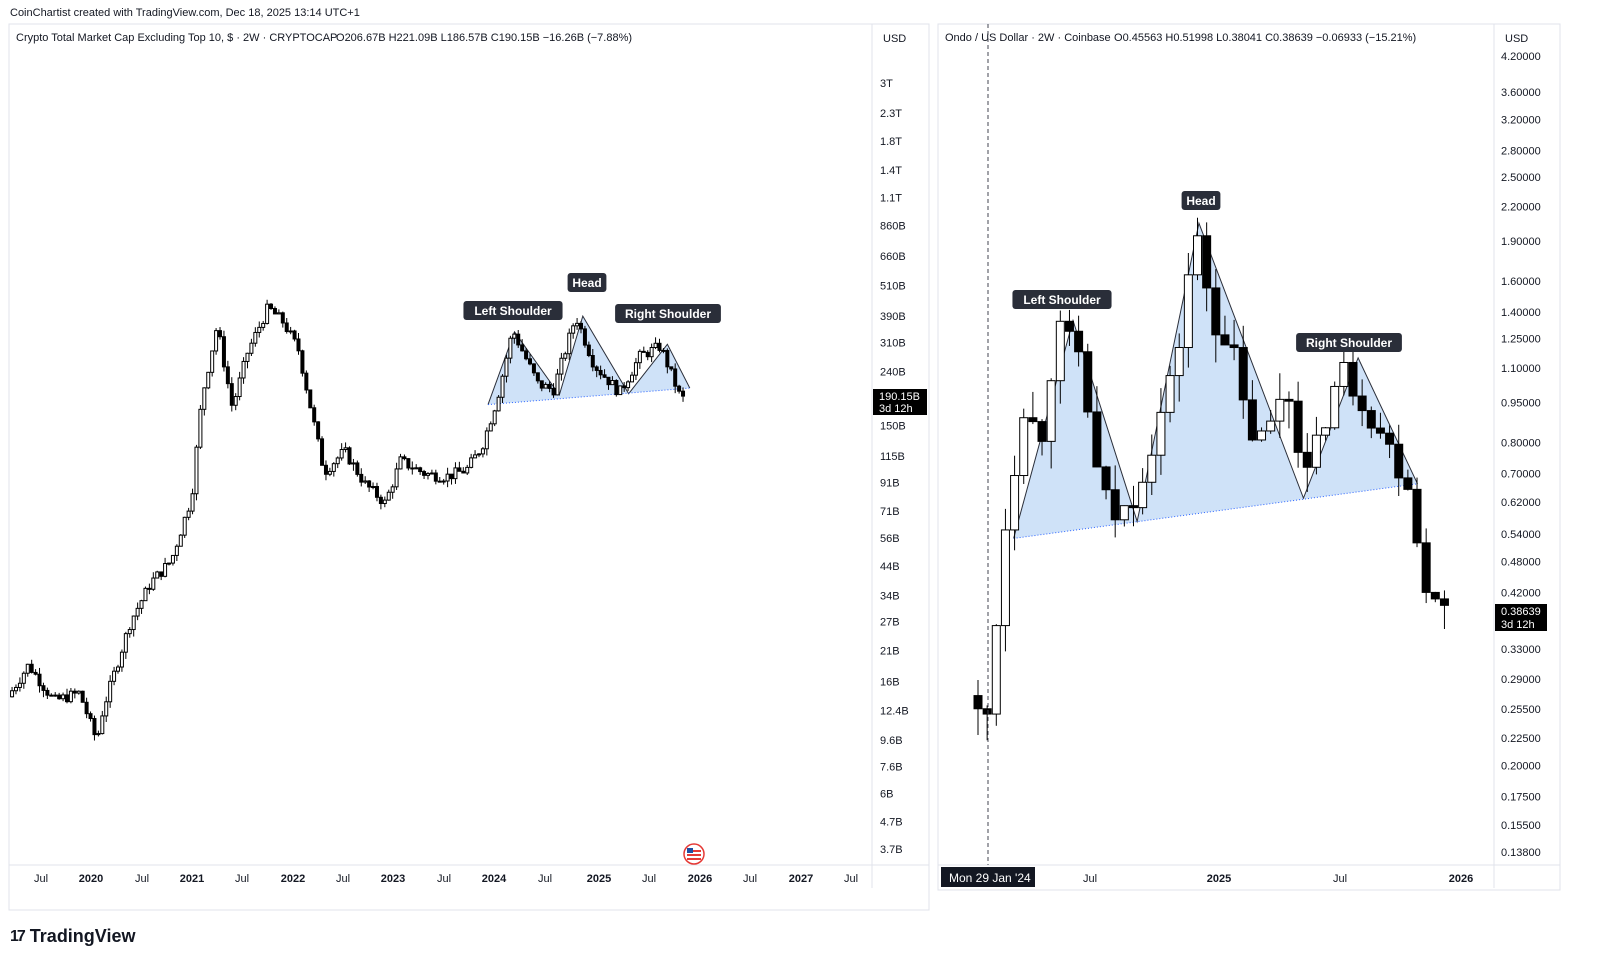  I want to click on right-y-tick-label: 0.42000, so click(1521, 594).